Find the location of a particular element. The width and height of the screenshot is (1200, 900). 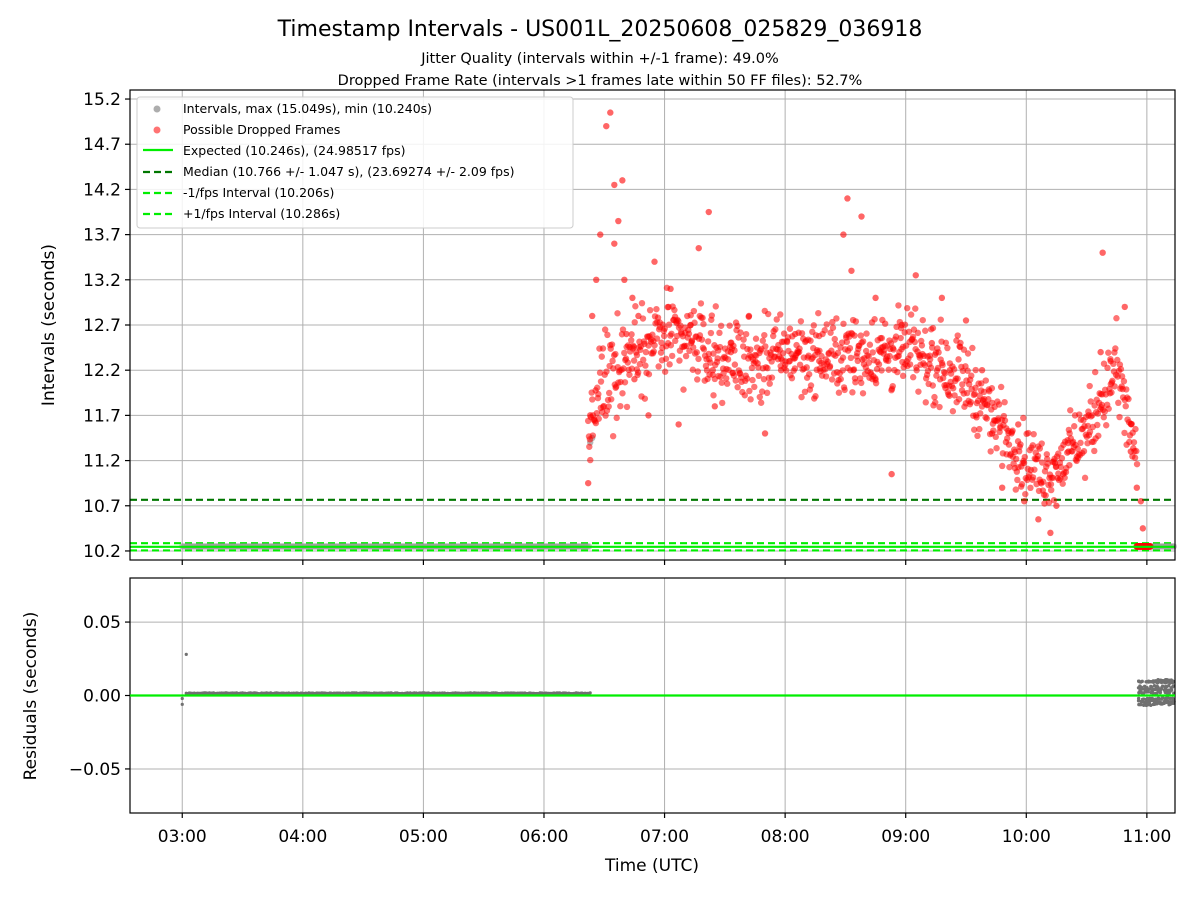

legend-label-plus-fps: +1/fps Interval (10.286s) is located at coordinates (261, 213).